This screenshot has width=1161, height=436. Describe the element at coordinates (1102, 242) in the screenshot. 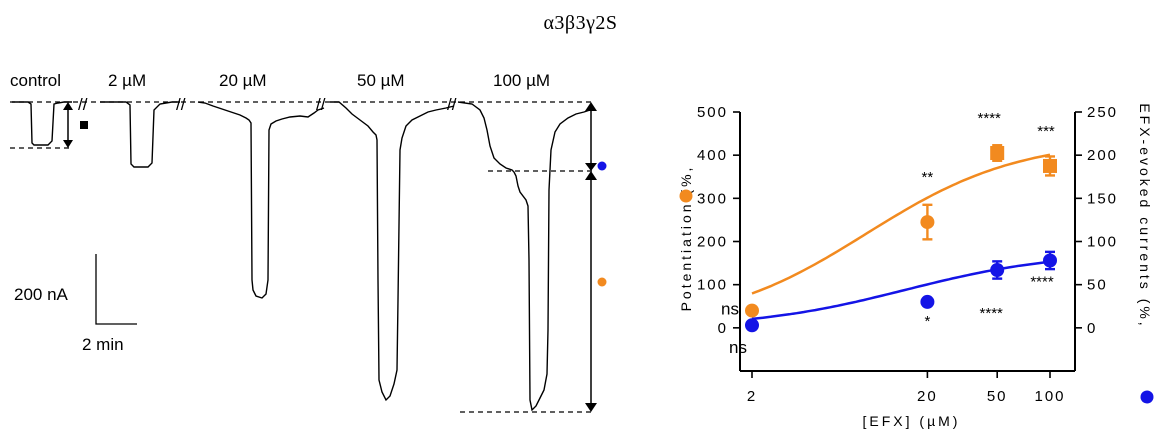

I see `right-tick-label: 100` at that location.